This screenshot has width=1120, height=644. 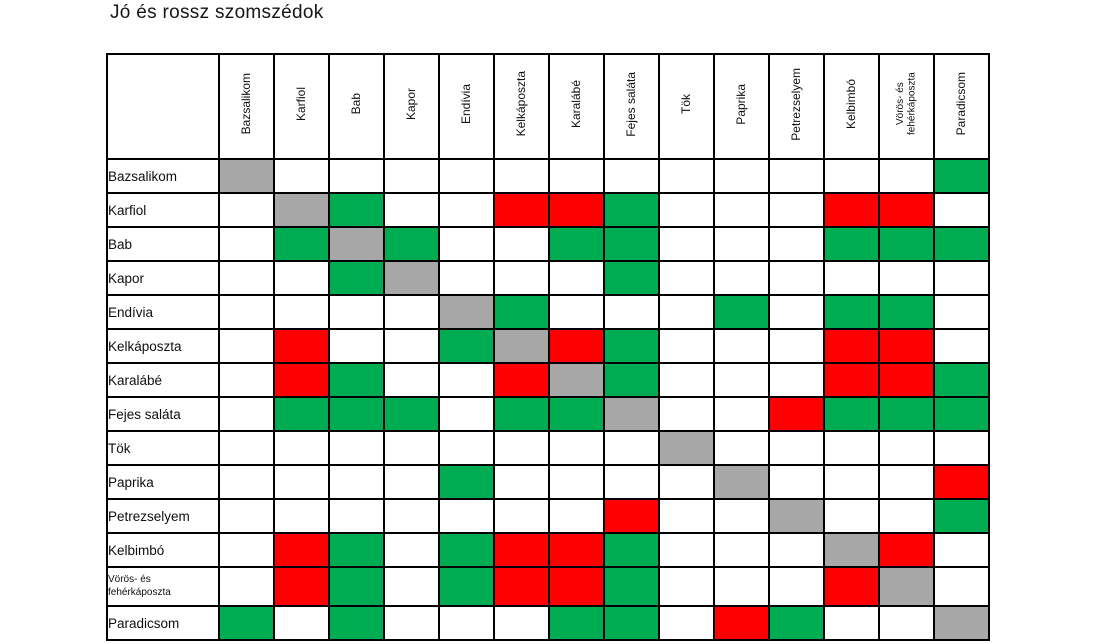 I want to click on matrix-row: Bab, so click(x=548, y=244).